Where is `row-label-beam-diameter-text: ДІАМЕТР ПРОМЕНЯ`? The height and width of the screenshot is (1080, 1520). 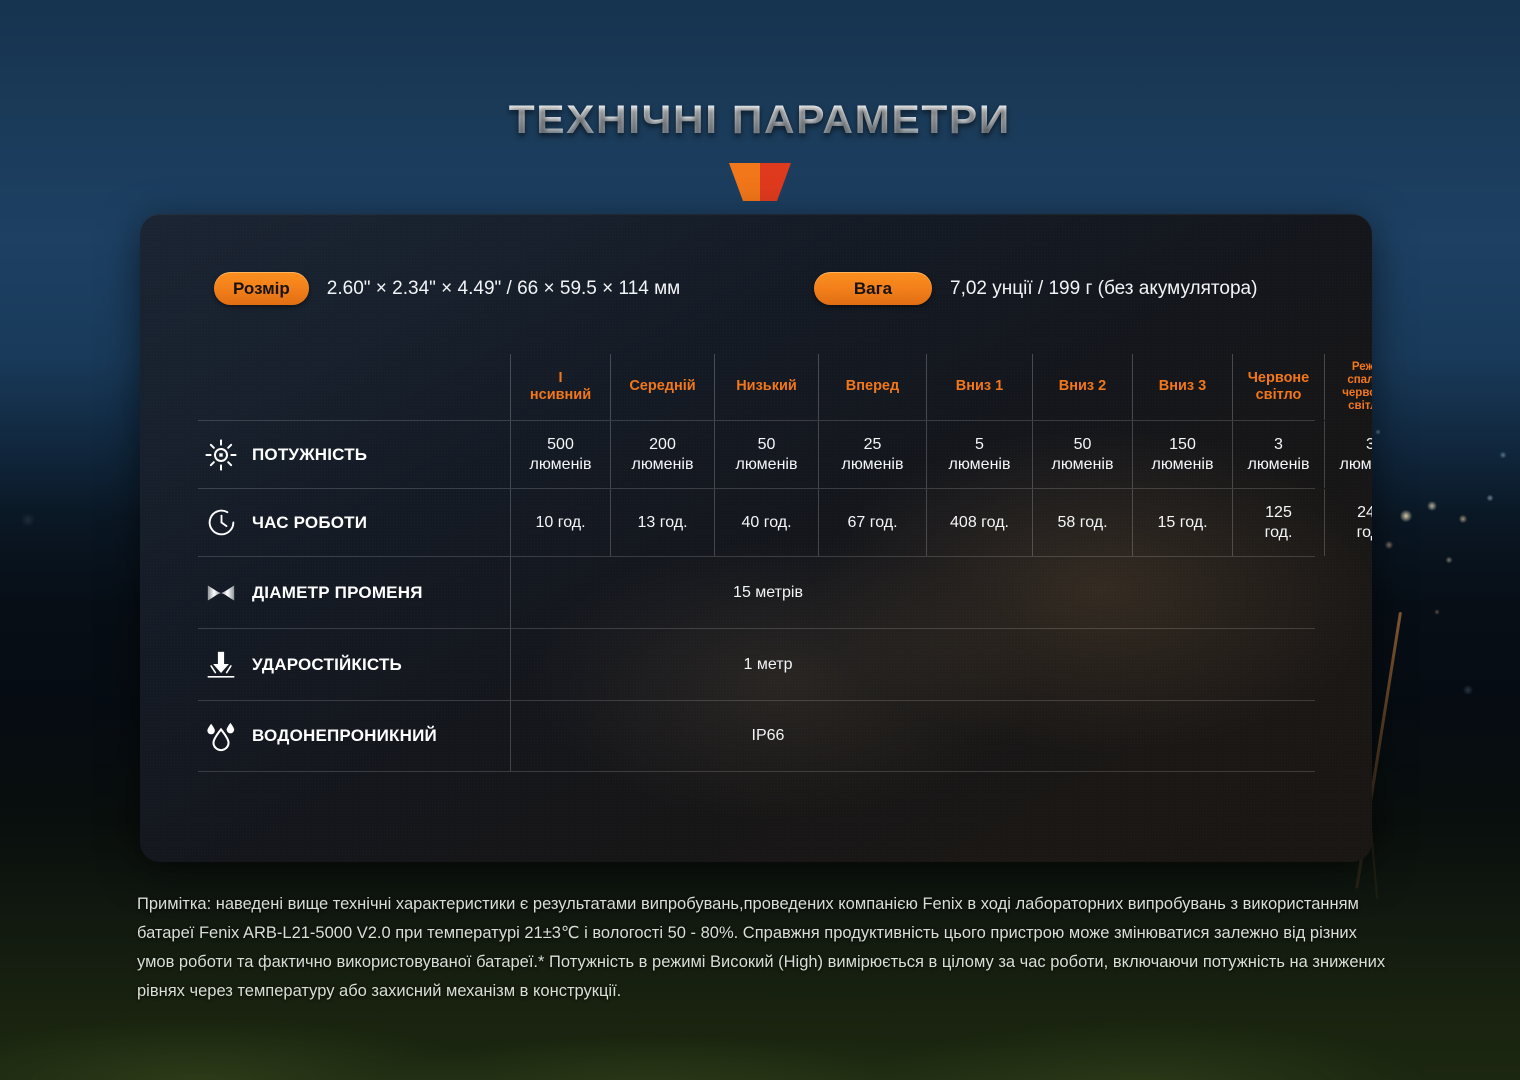
row-label-beam-diameter-text: ДІАМЕТР ПРОМЕНЯ is located at coordinates (337, 592).